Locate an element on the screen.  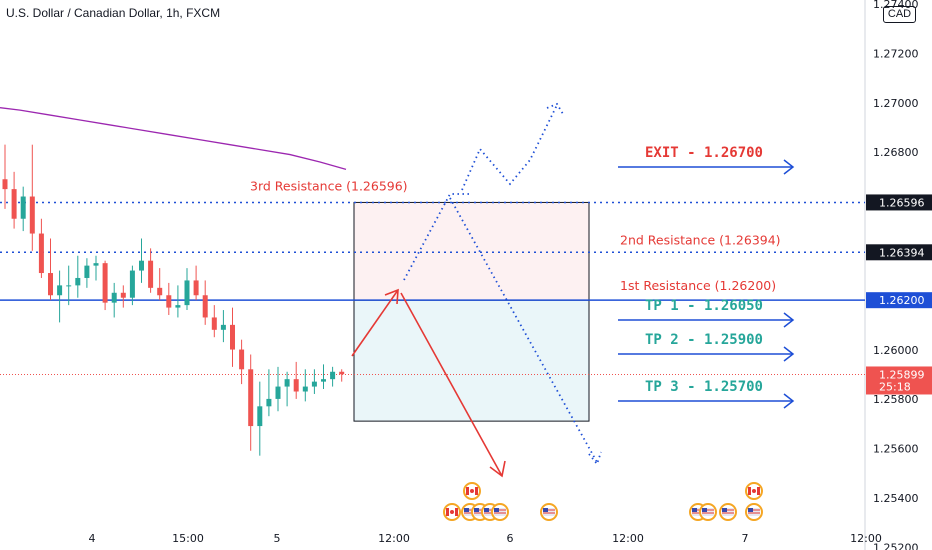
y-tick-label: 1.27400 is located at coordinates (896, 5).